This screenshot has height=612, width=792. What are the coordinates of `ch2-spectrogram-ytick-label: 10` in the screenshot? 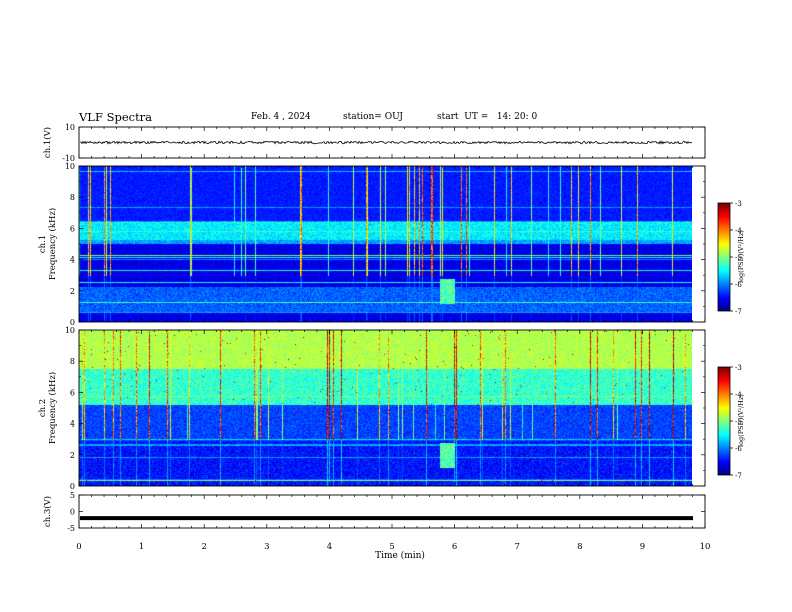 It's located at (70, 330).